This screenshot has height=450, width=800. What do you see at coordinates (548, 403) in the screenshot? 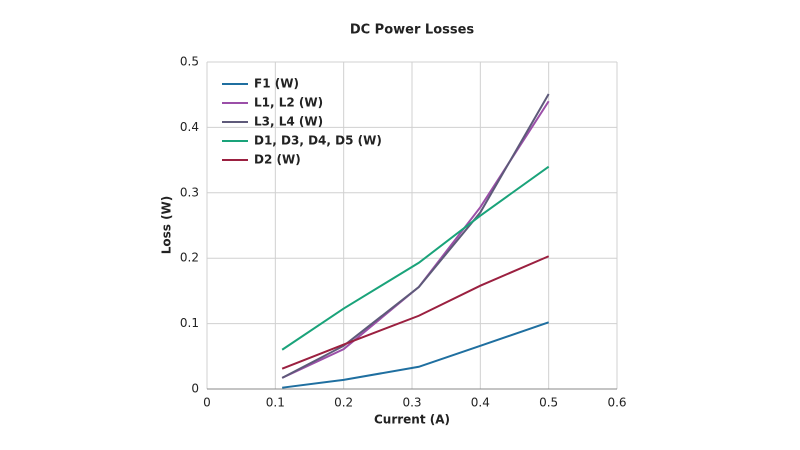
I see `x-tick-label: 0.5` at bounding box center [548, 403].